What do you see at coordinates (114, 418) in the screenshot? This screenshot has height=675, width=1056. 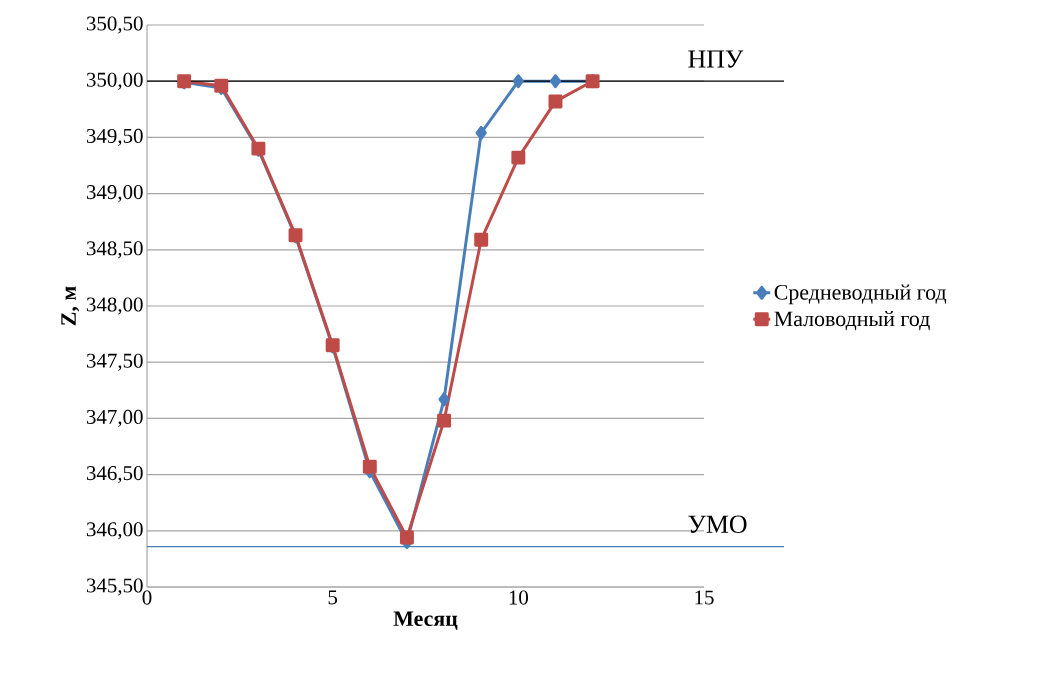 I see `y-tick-label: 347,00` at bounding box center [114, 418].